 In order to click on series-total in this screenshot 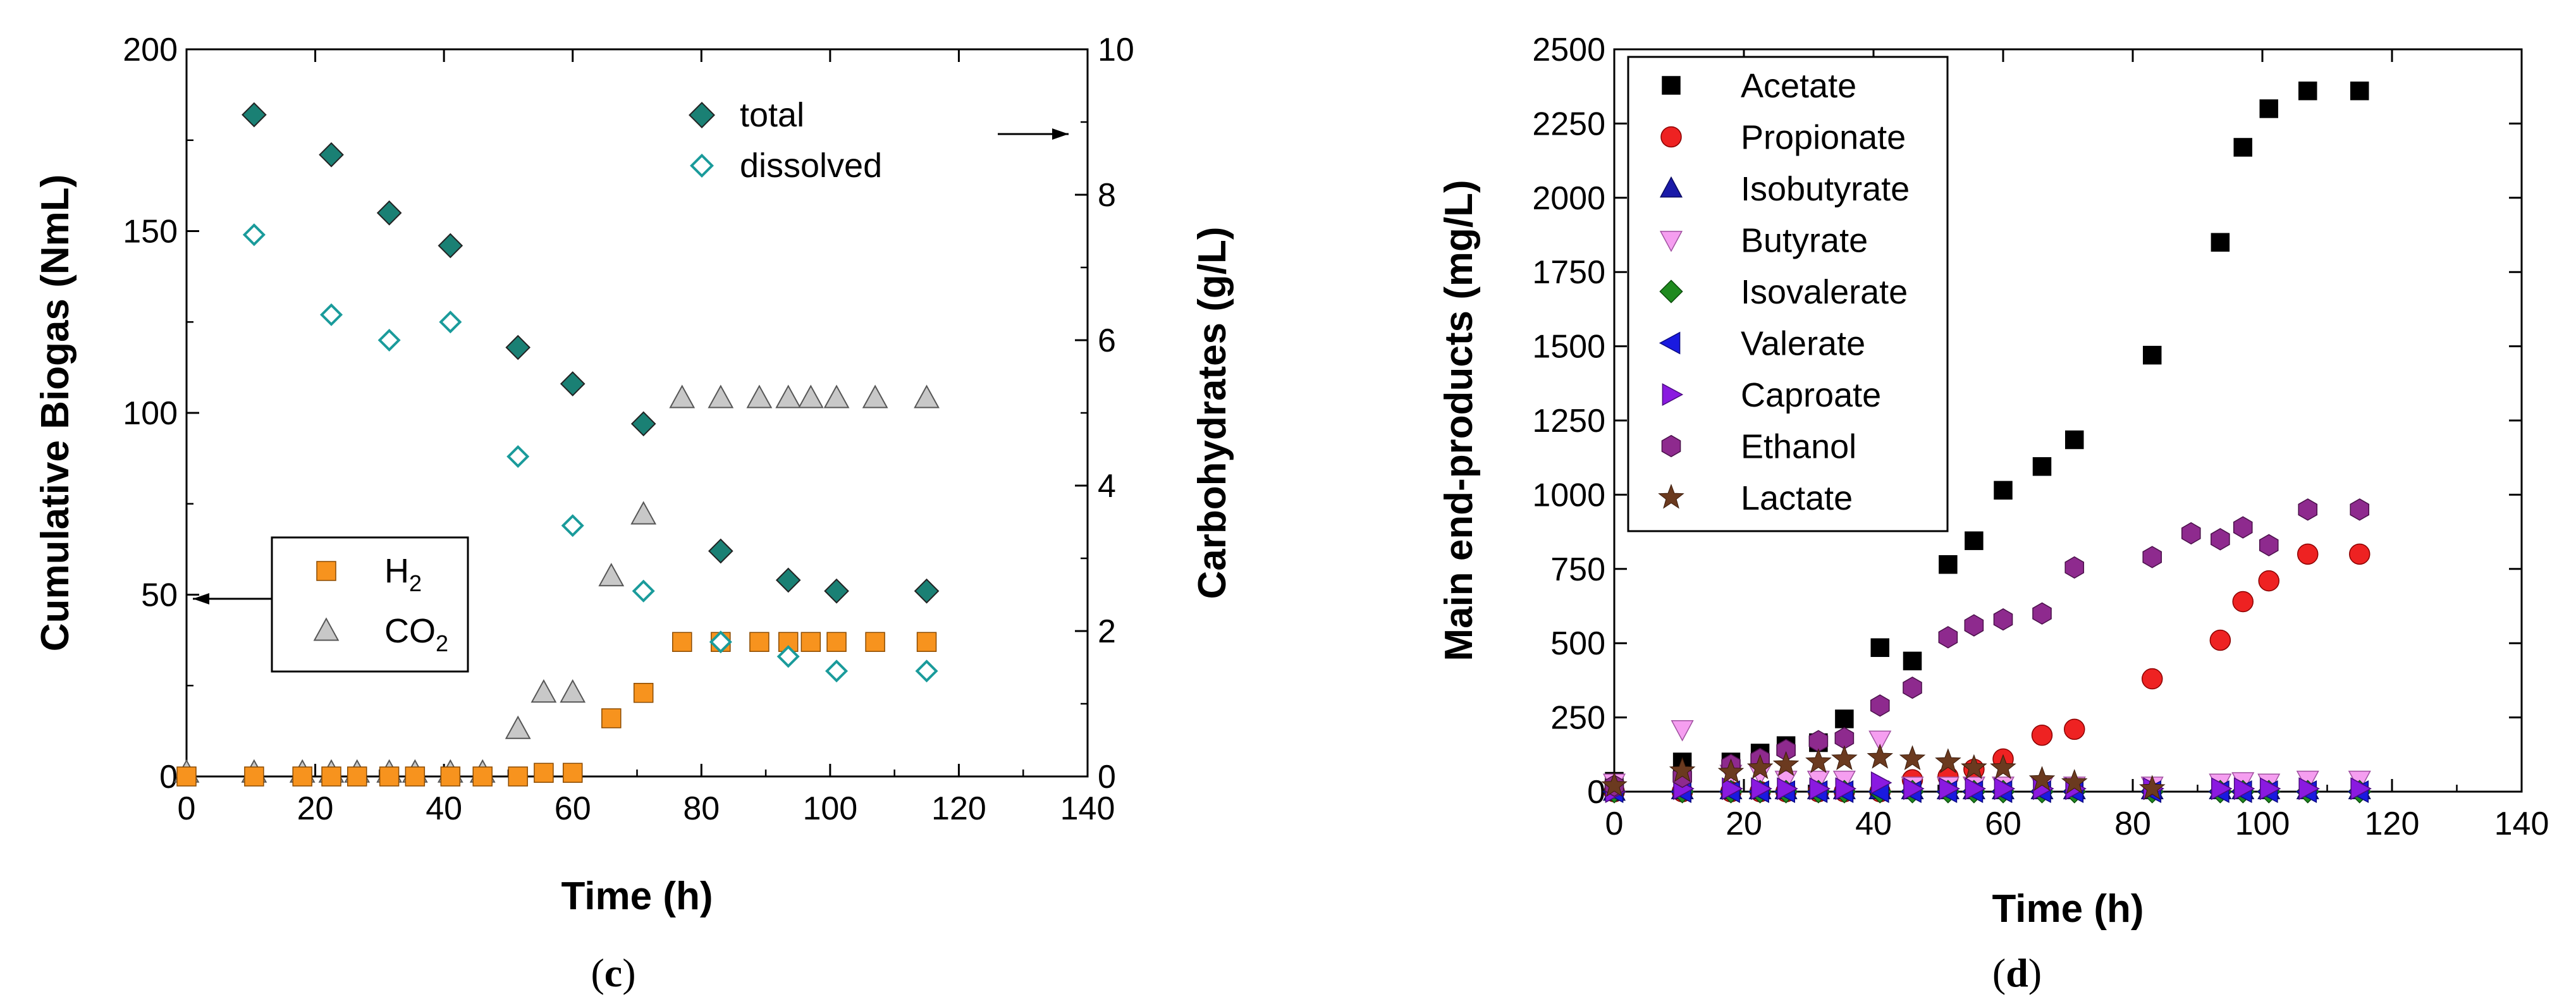, I will do `click(591, 353)`.